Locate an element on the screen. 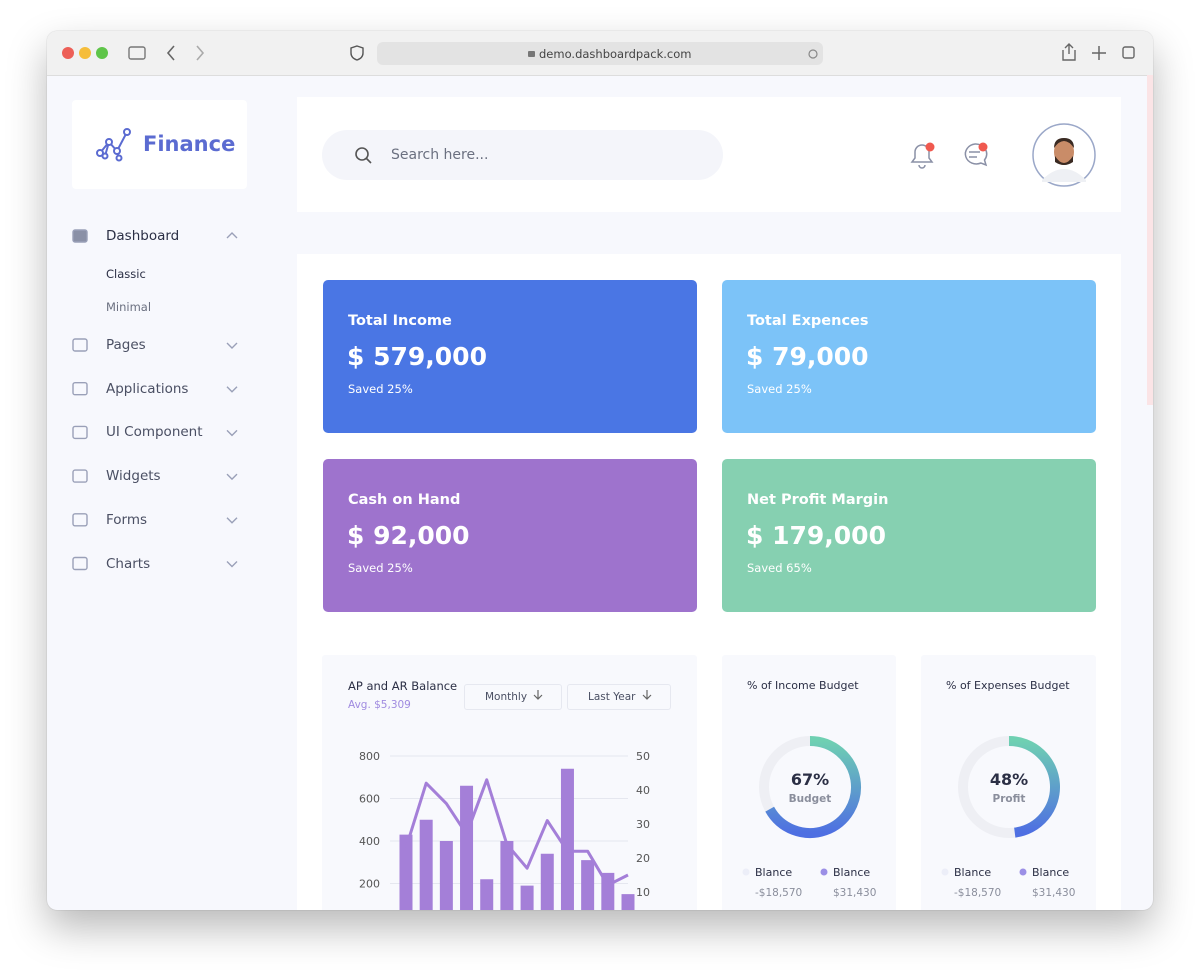  filter-label: Monthly is located at coordinates (506, 697).